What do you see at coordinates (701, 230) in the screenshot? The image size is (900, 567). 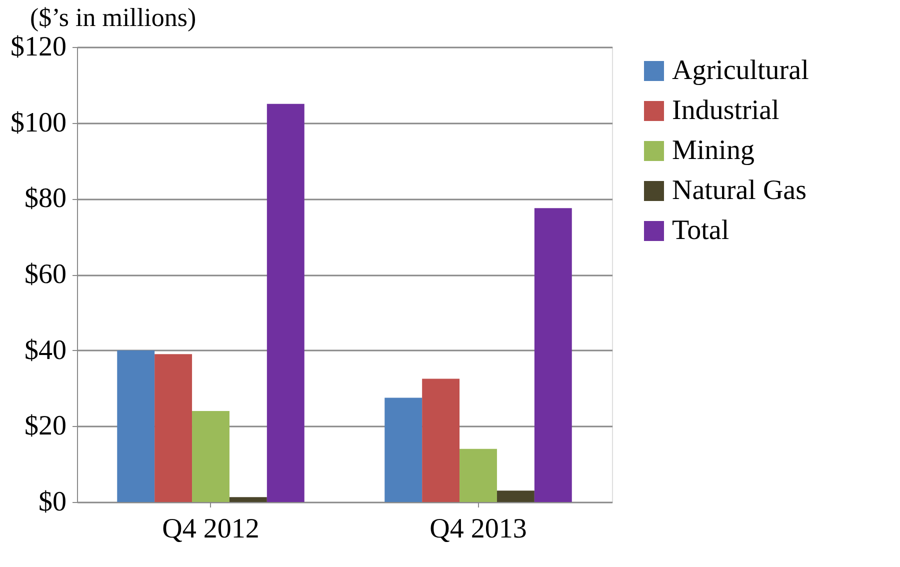 I see `legend-label: Total` at bounding box center [701, 230].